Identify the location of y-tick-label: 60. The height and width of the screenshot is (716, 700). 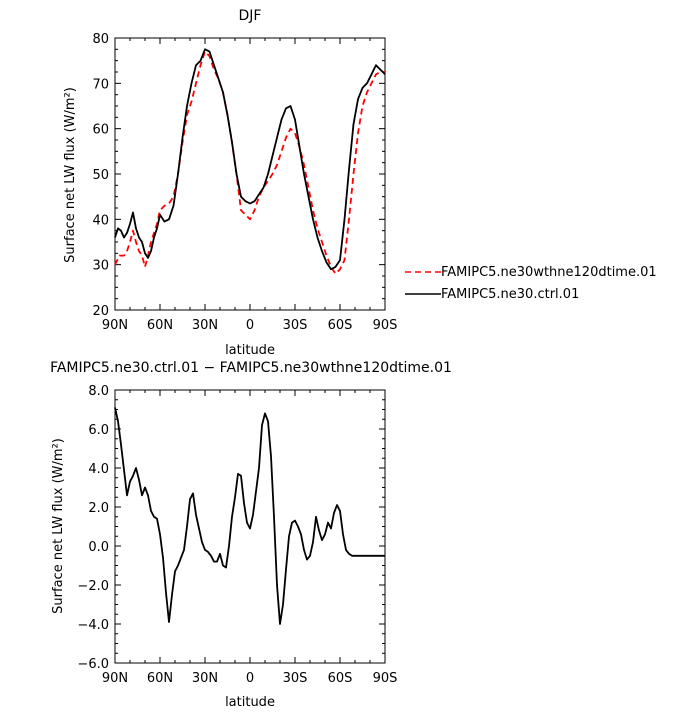
(100, 130).